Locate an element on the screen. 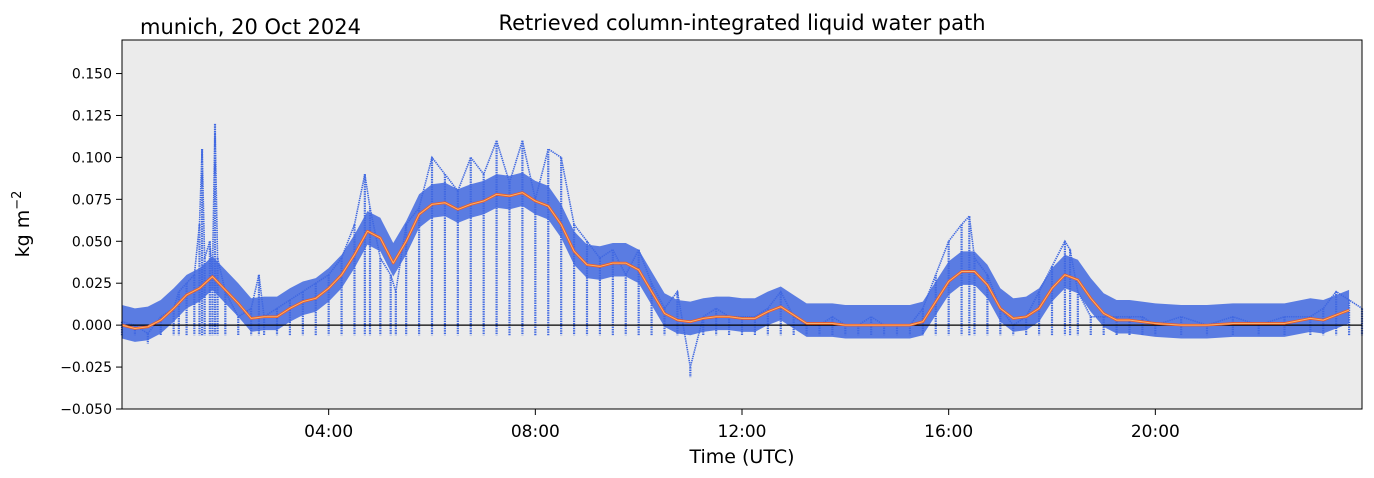 The width and height of the screenshot is (1374, 478). x-tick-label: 20:00 is located at coordinates (1155, 432).